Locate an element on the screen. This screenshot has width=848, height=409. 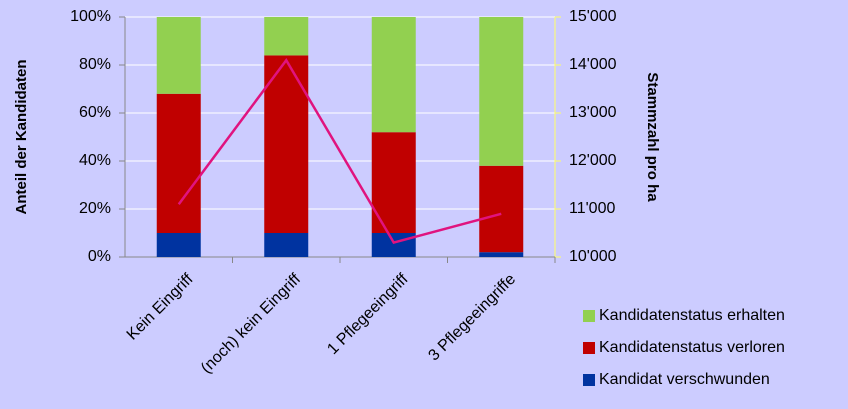
y2-tick-label: 14'000 is located at coordinates (593, 64).